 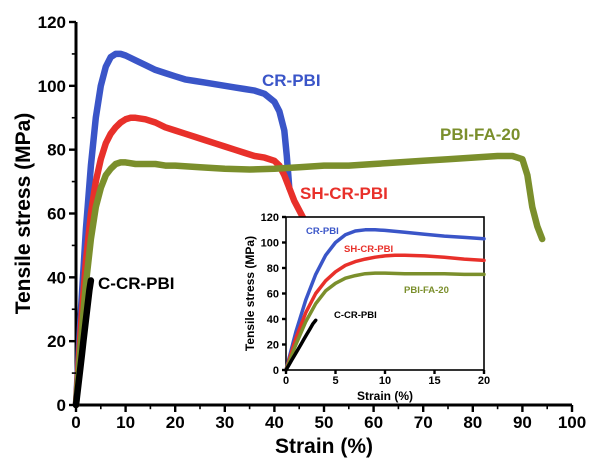 What do you see at coordinates (324, 422) in the screenshot?
I see `x-tick-label: 50` at bounding box center [324, 422].